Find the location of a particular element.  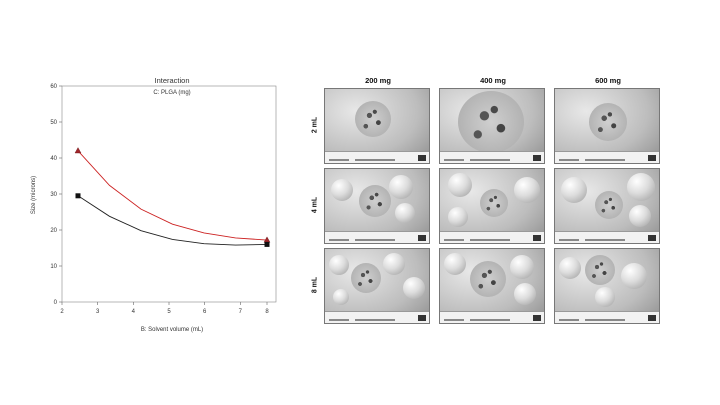

x-tick-label: 4 is located at coordinates (134, 312).